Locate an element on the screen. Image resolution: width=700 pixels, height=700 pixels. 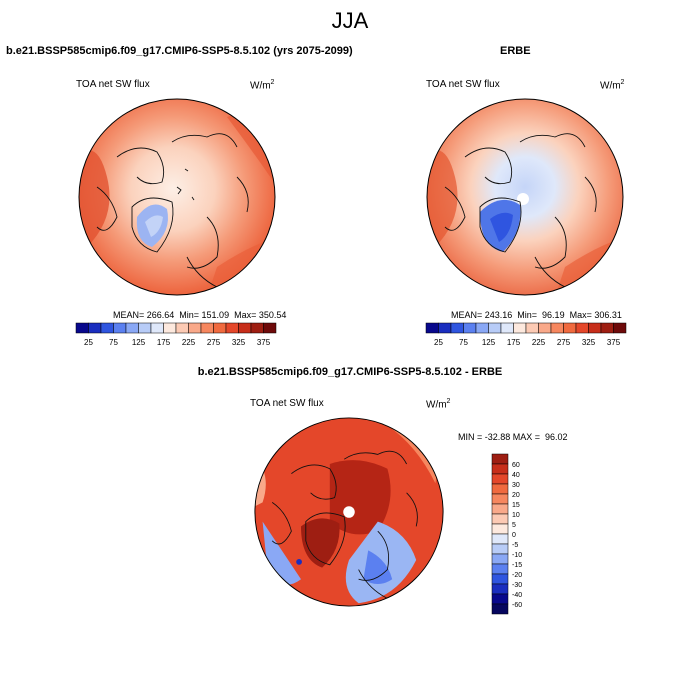
colorbar-tick-label: -30 is located at coordinates (517, 585).